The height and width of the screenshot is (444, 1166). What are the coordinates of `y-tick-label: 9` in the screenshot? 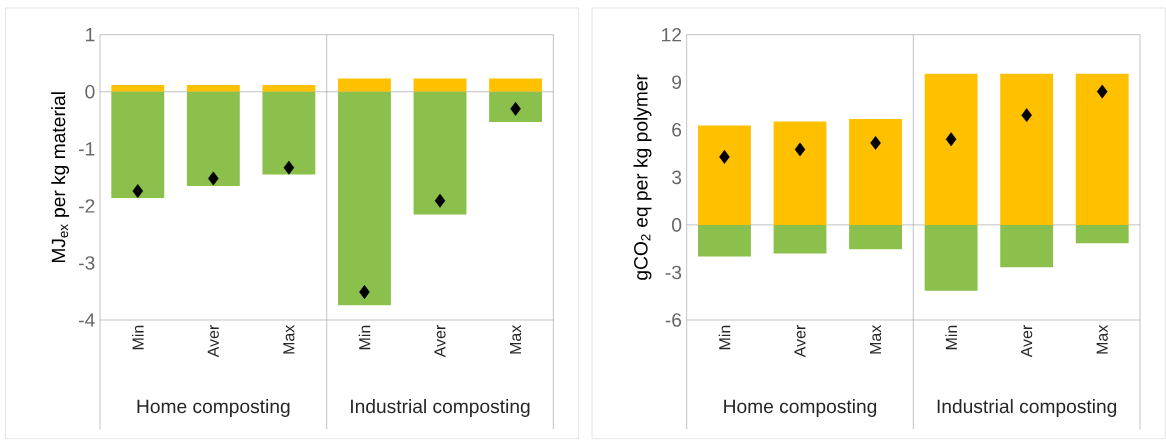 It's located at (677, 82).